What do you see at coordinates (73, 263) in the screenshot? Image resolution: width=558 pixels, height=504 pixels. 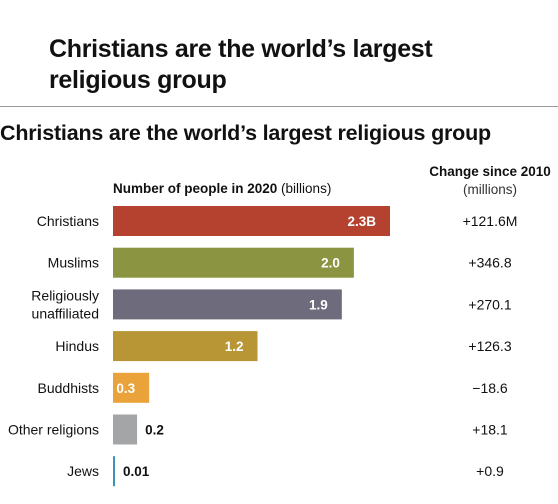 I see `category-label-1: Muslims` at bounding box center [73, 263].